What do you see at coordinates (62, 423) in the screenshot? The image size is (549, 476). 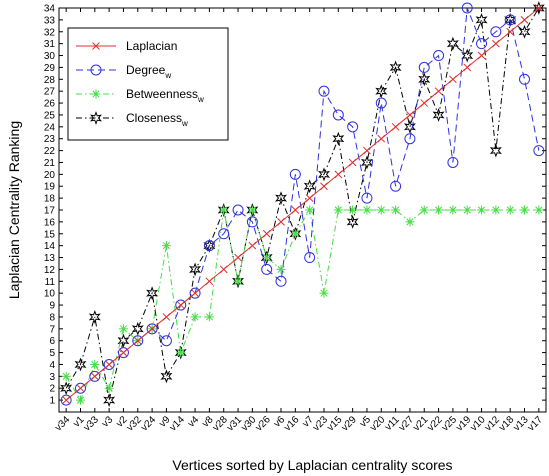 I see `x-tick-label: v34` at bounding box center [62, 423].